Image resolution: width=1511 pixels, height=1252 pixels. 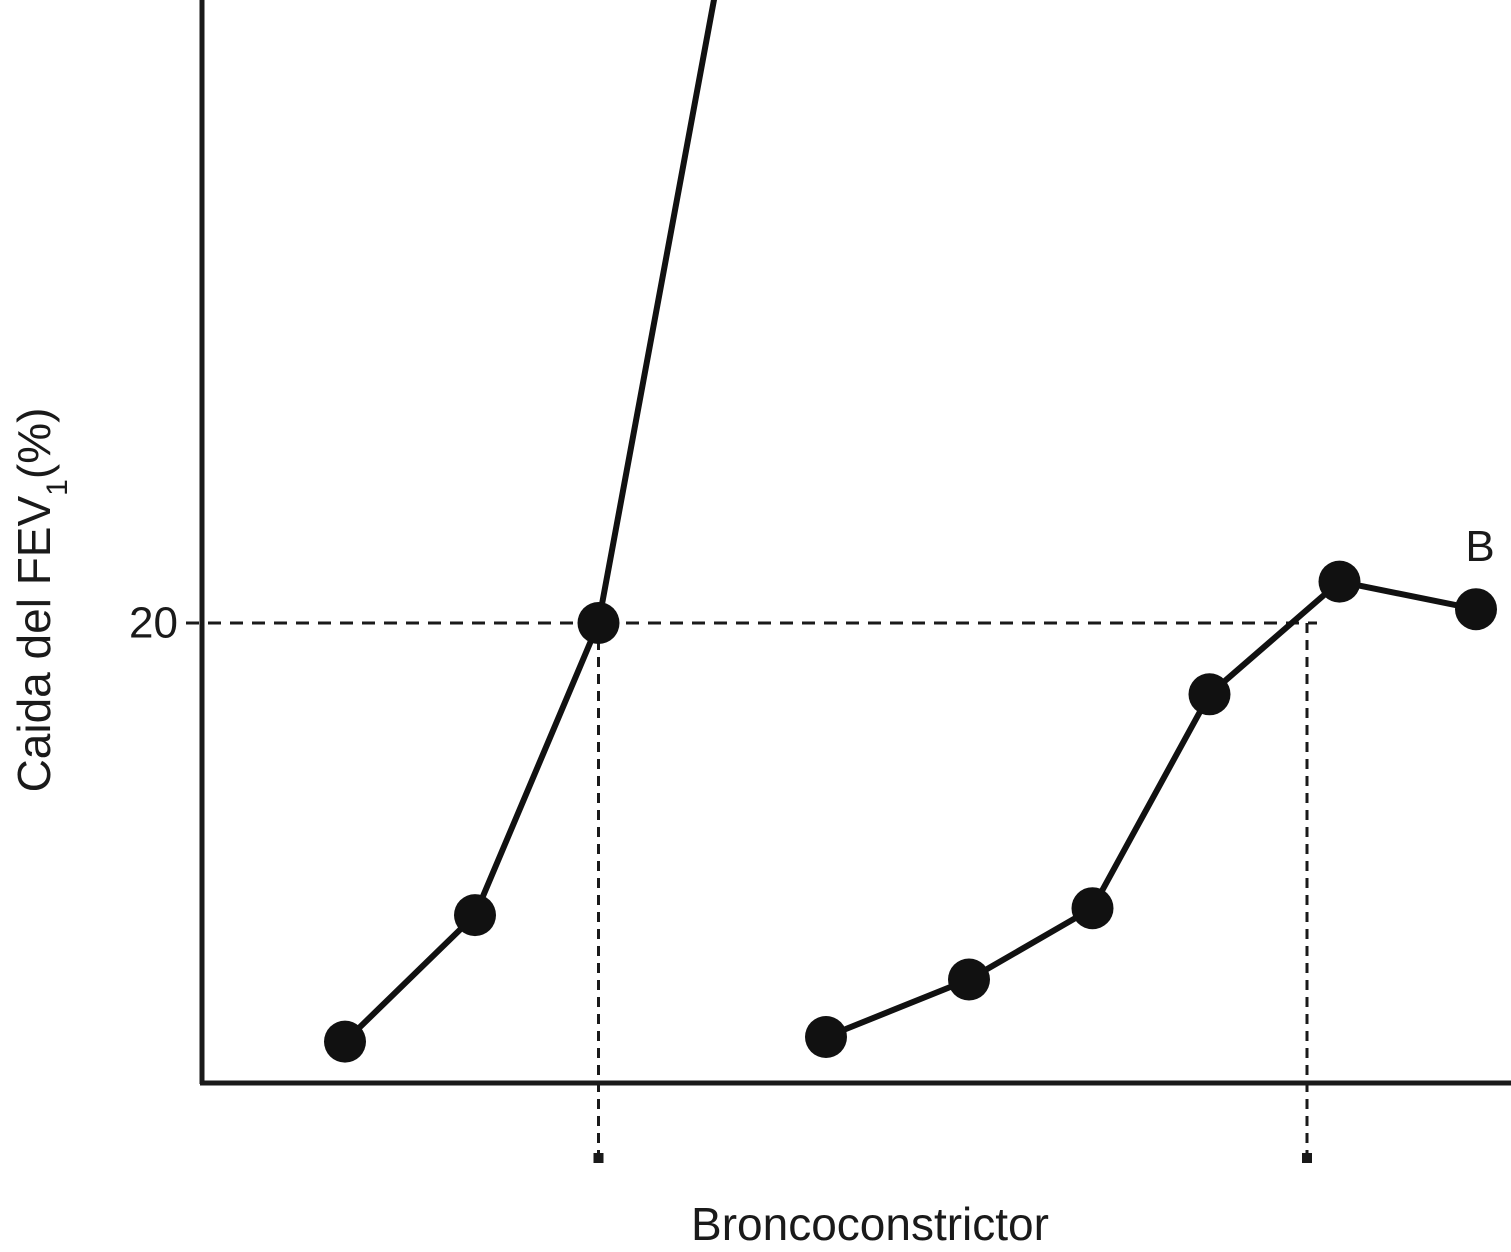 What do you see at coordinates (870, 1224) in the screenshot?
I see `x-axis-label: Broncoconstrictor` at bounding box center [870, 1224].